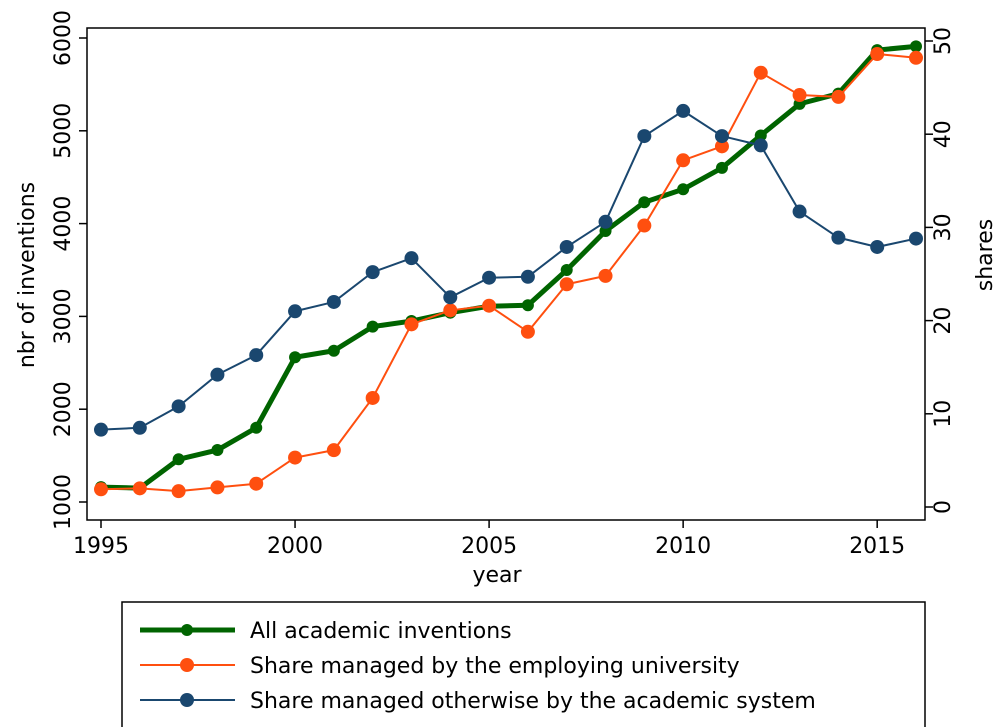 This screenshot has height=727, width=1003. Describe the element at coordinates (295, 546) in the screenshot. I see `x-tick-label: 2000` at that location.